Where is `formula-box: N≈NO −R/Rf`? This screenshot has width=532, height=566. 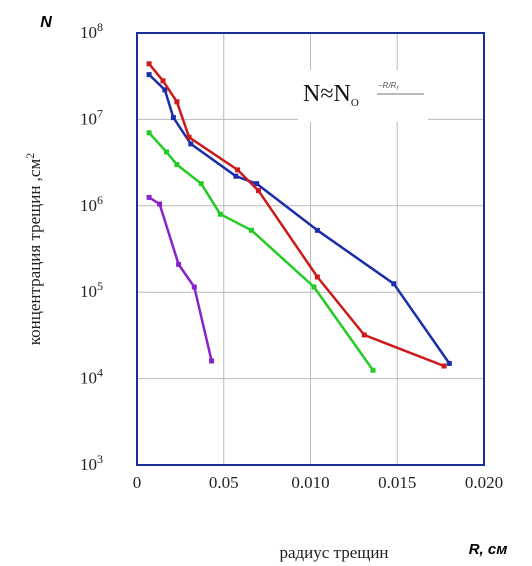
formula-box: N≈NO −R/Rf is located at coordinates (363, 96).